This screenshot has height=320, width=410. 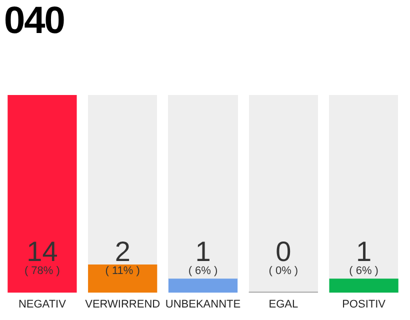 What do you see at coordinates (283, 304) in the screenshot?
I see `x-tick-label: EGAL` at bounding box center [283, 304].